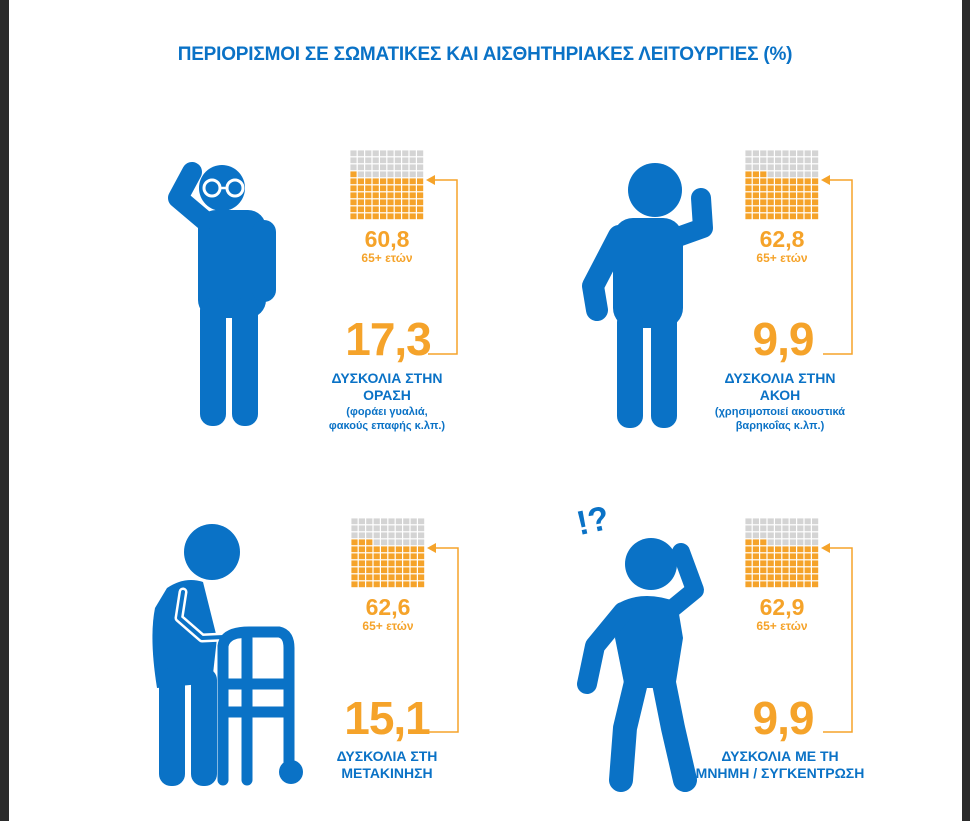 This screenshot has height=821, width=970. Describe the element at coordinates (387, 773) in the screenshot. I see `difficulty-label-line2: ΜΕΤΑΚΙΝΗΣΗ` at that location.